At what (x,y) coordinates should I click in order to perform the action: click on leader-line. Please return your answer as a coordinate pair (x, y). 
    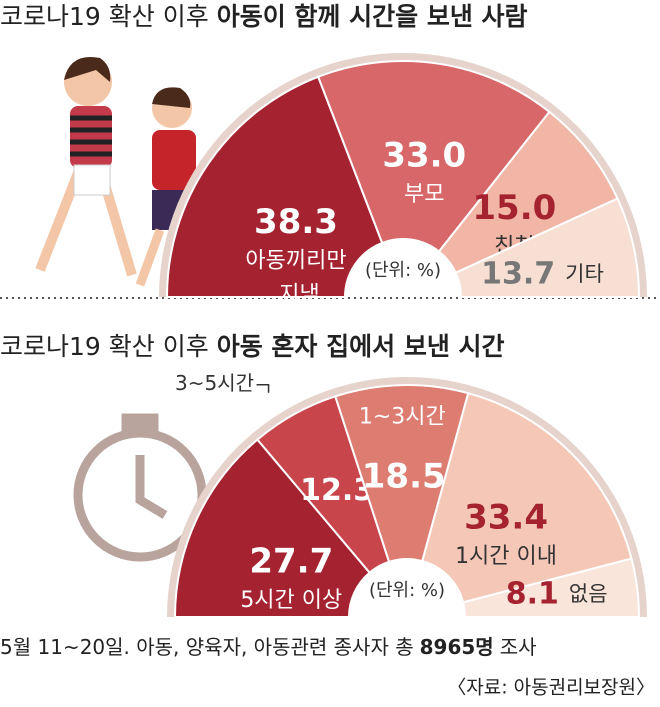
    Looking at the image, I should click on (263, 388).